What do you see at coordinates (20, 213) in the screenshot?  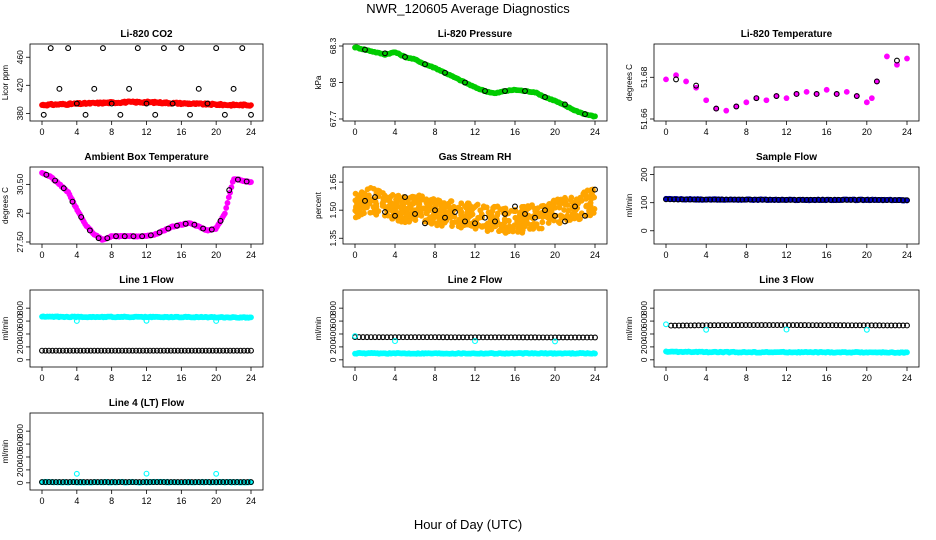 I see `y-tick-label: 29` at bounding box center [20, 213].